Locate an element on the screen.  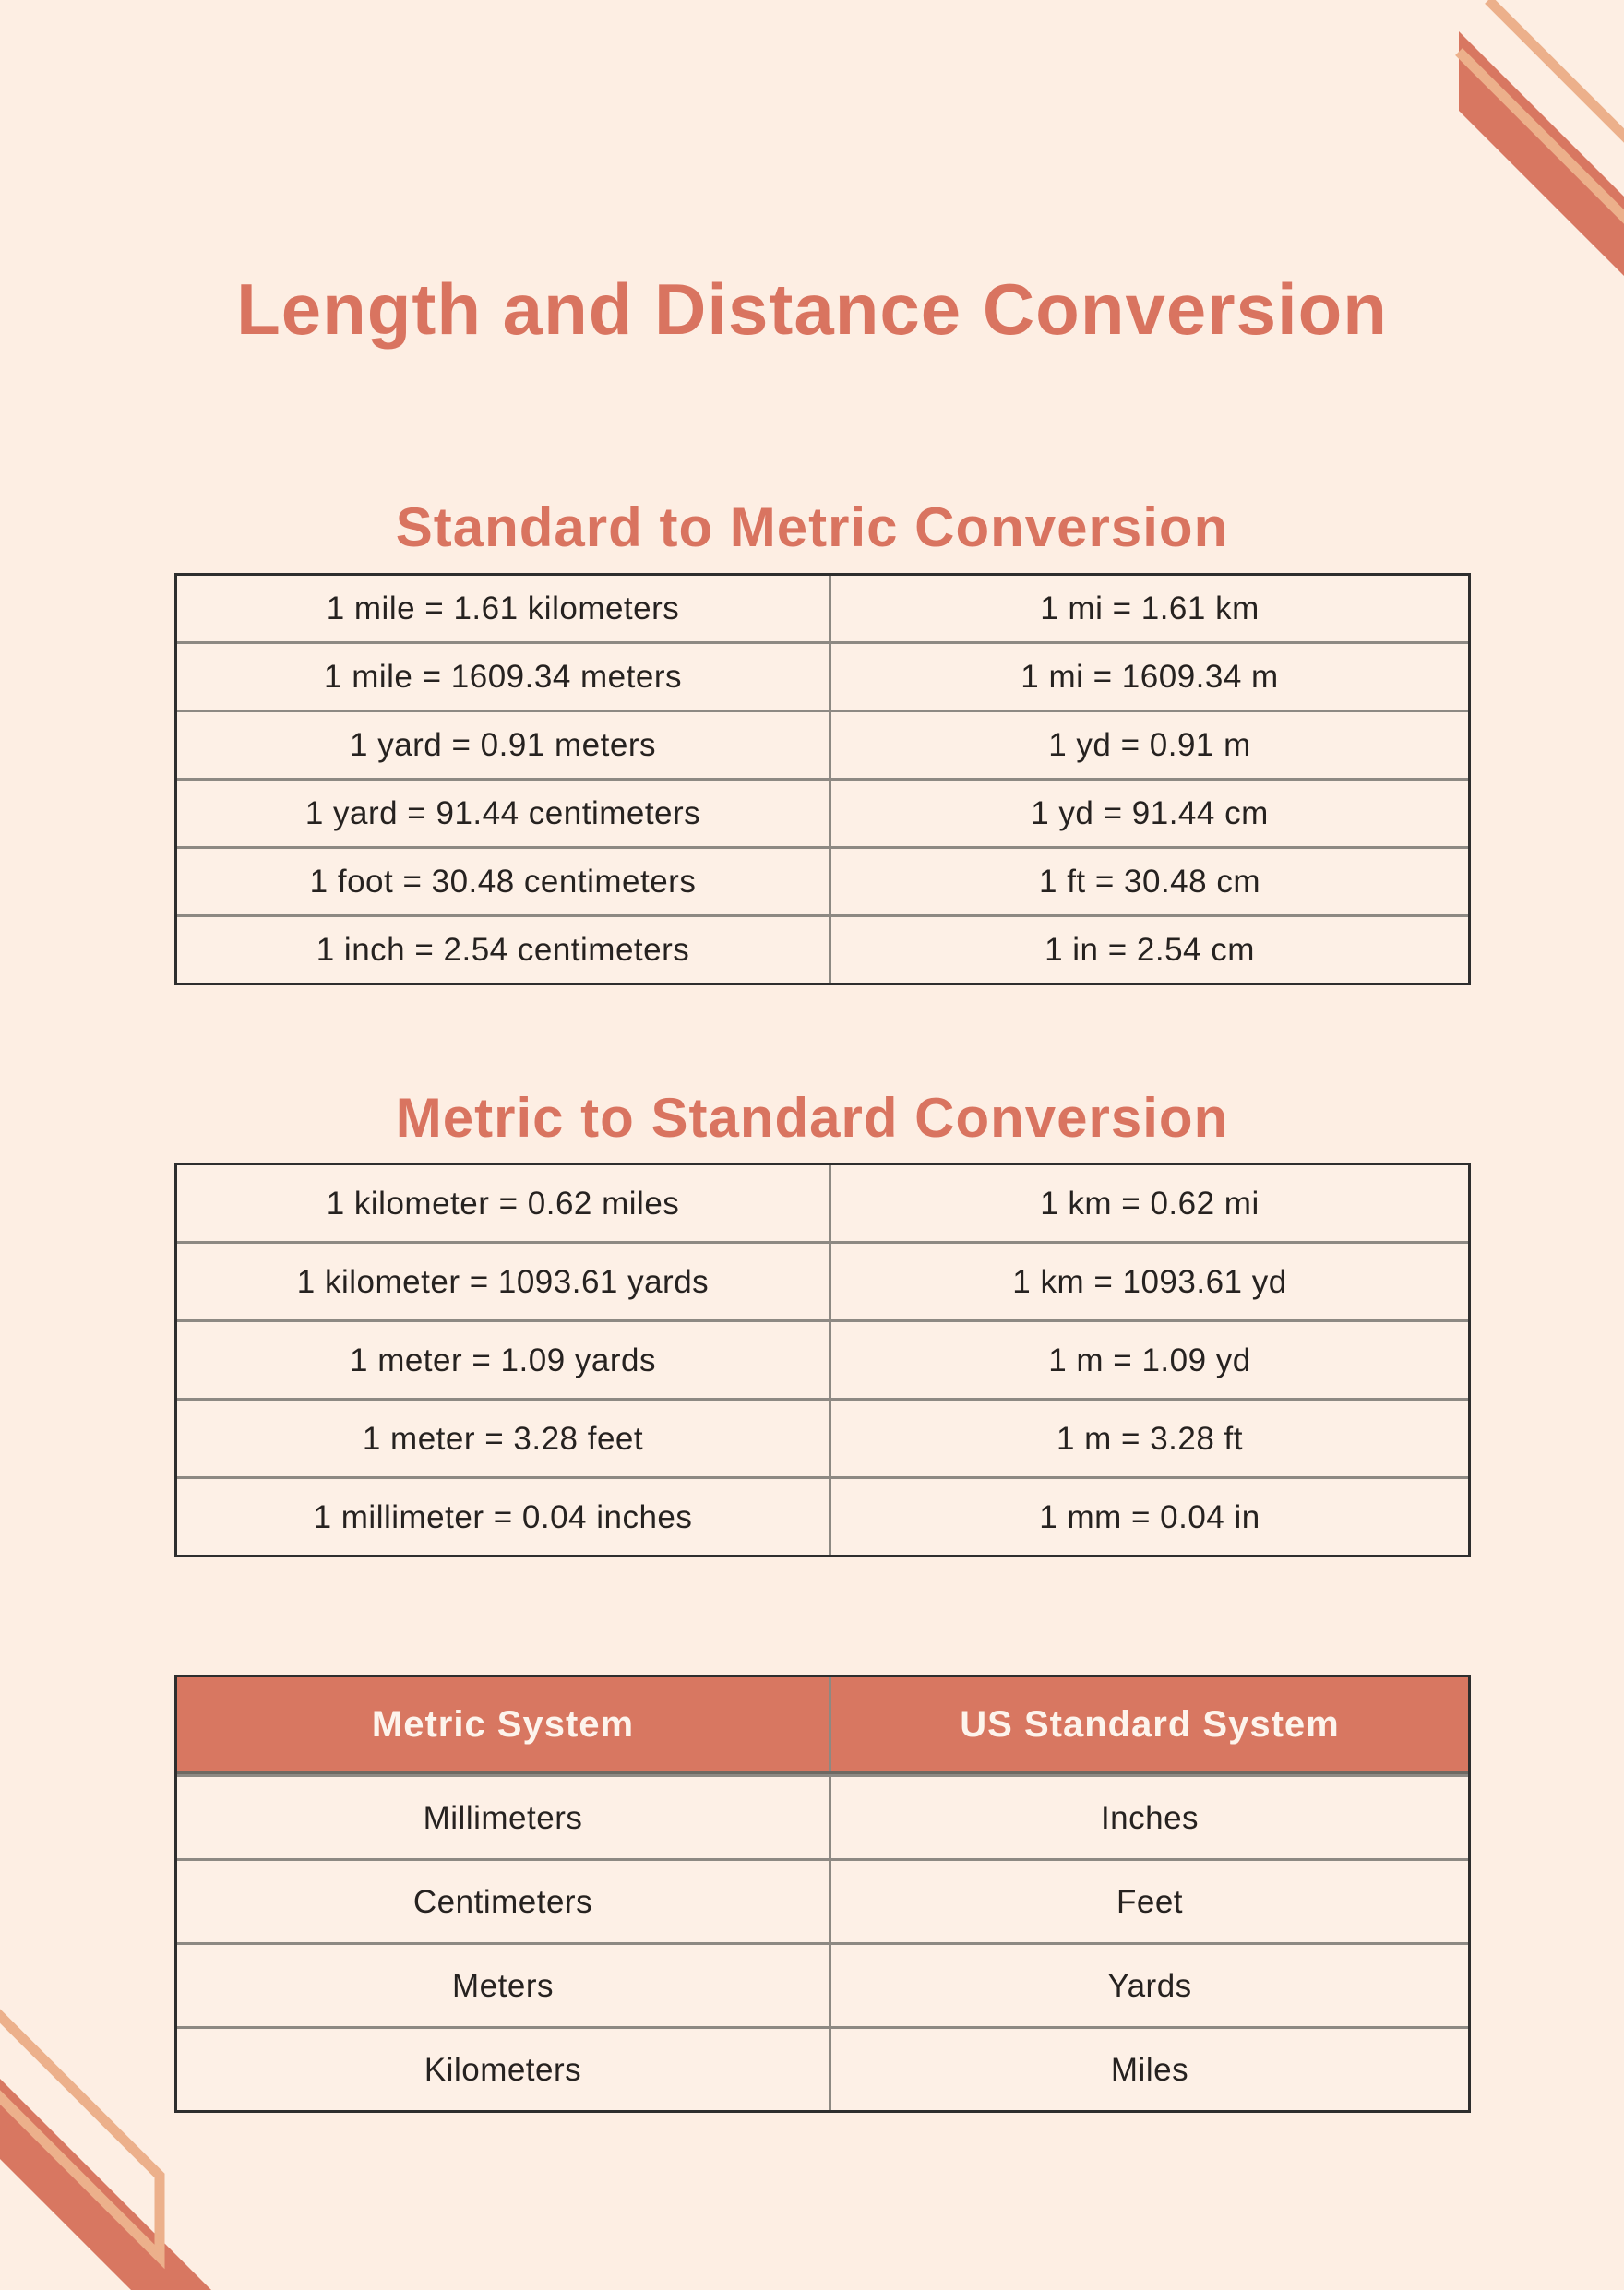
metric-unit: Centimeters is located at coordinates (502, 1901).